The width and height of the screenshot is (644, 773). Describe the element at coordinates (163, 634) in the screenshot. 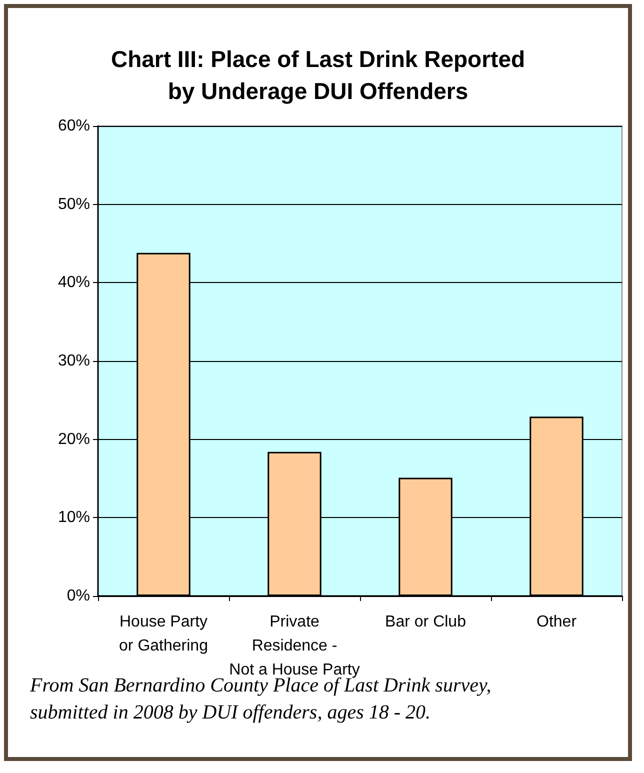

I see `x-tick-label: House Party or Gathering` at that location.